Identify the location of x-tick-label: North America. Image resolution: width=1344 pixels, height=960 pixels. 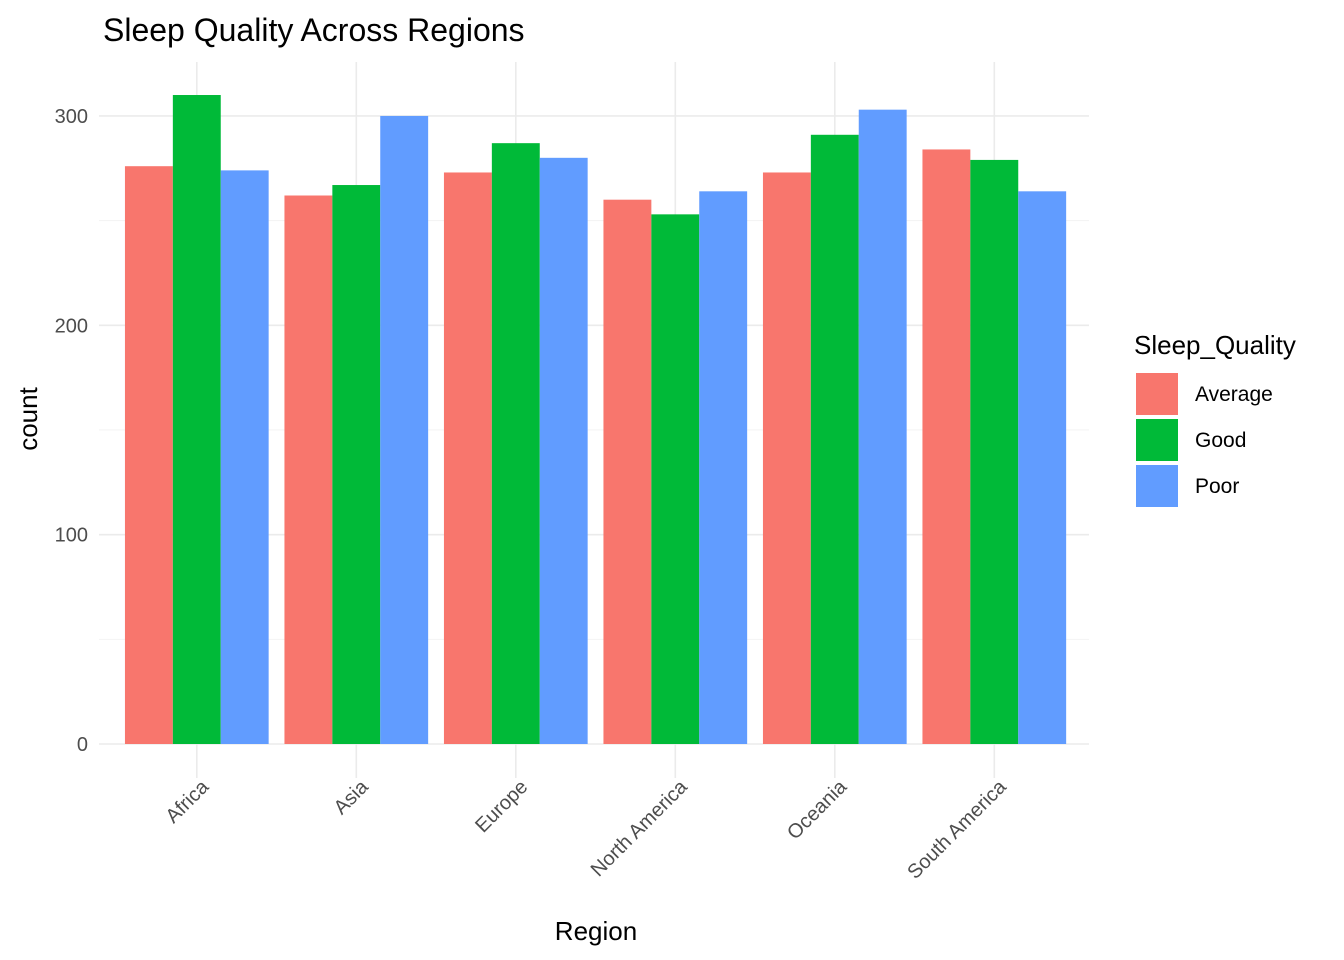
(640, 828).